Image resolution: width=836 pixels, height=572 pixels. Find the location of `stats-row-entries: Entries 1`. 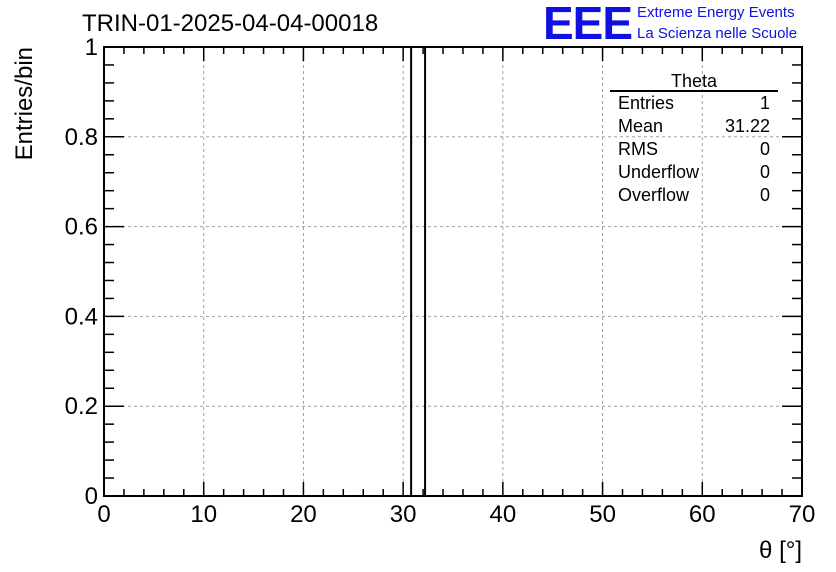

stats-row-entries: Entries 1 is located at coordinates (694, 103).